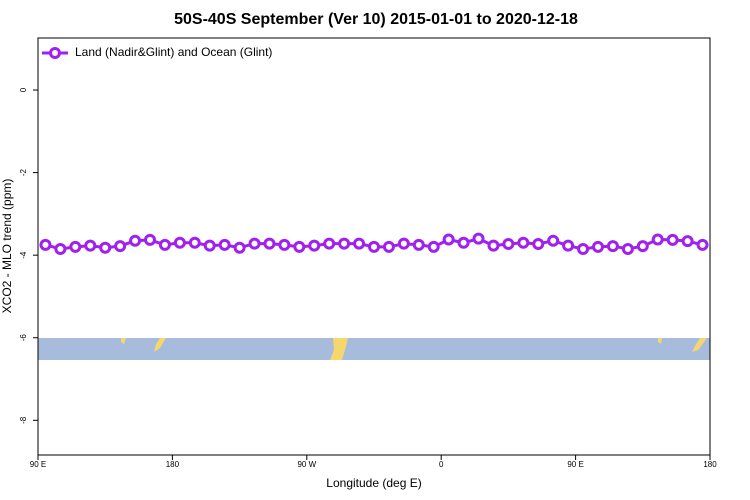 This screenshot has height=500, width=750. What do you see at coordinates (23, 89) in the screenshot?
I see `y-tick-label: 0` at bounding box center [23, 89].